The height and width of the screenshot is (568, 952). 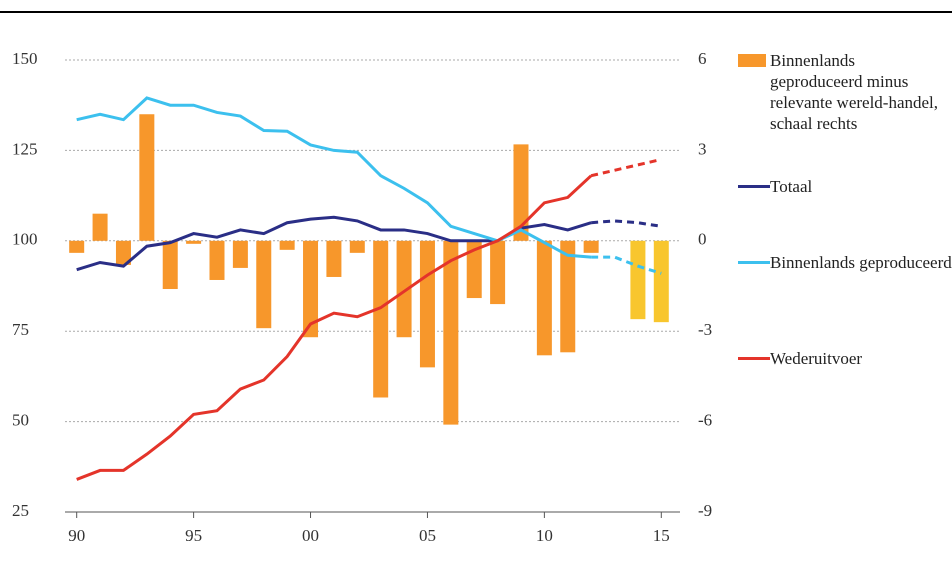 I want to click on y-tick-label: 125, so click(x=25, y=148).